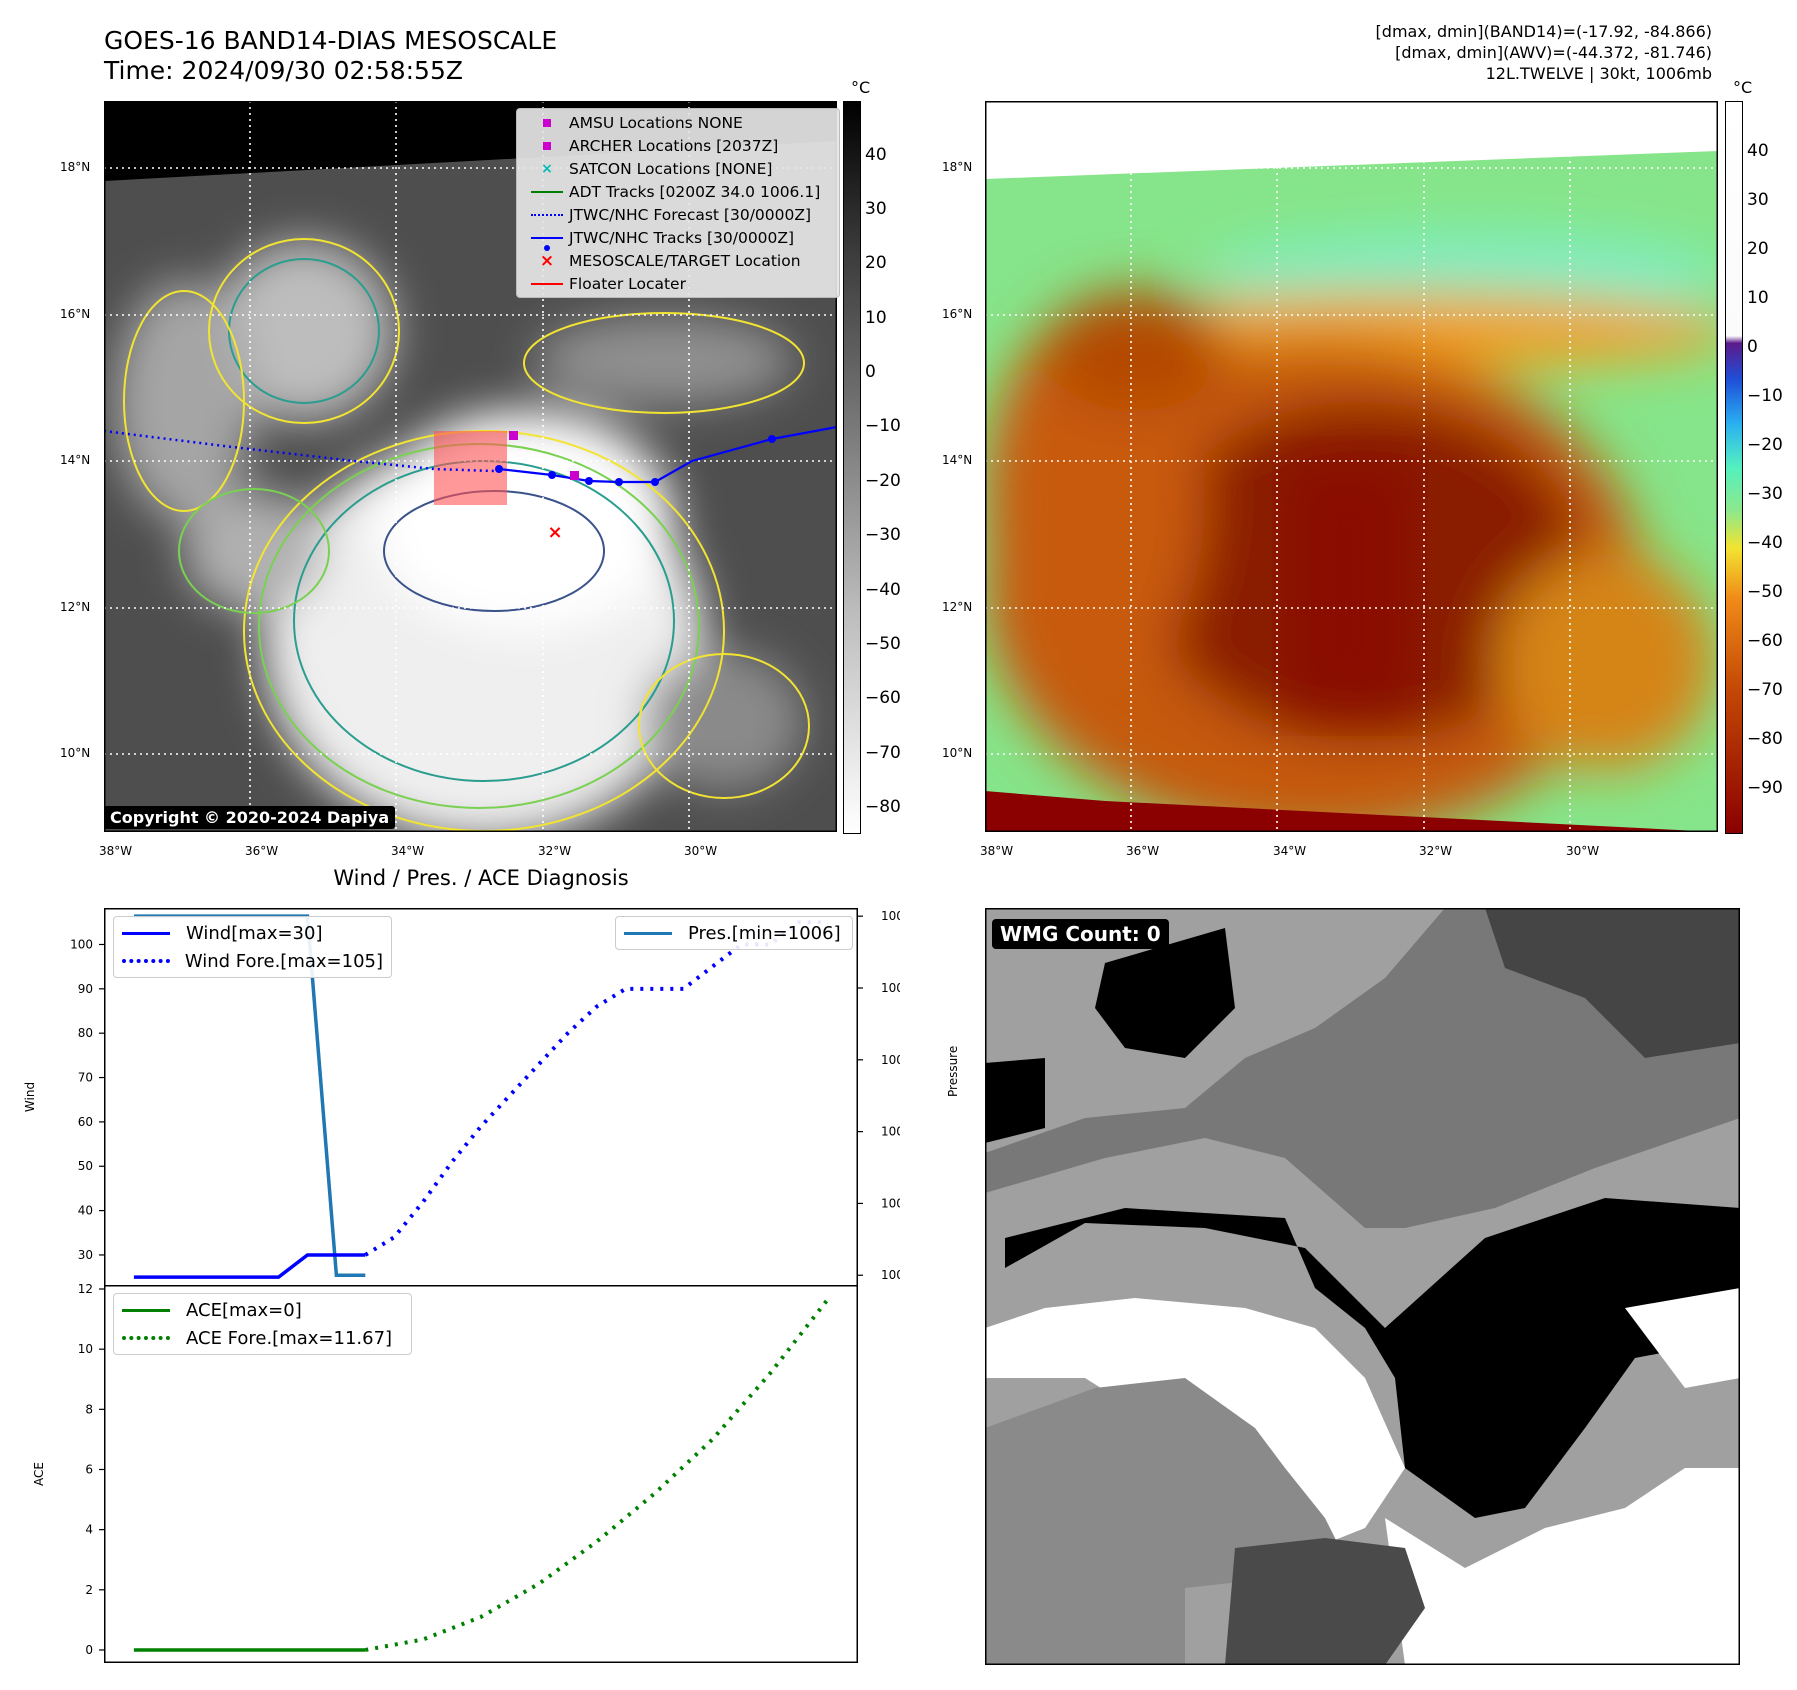 The width and height of the screenshot is (1797, 1690). I want to click on pressure-tick-label: 1006.2, so click(890, 1203).